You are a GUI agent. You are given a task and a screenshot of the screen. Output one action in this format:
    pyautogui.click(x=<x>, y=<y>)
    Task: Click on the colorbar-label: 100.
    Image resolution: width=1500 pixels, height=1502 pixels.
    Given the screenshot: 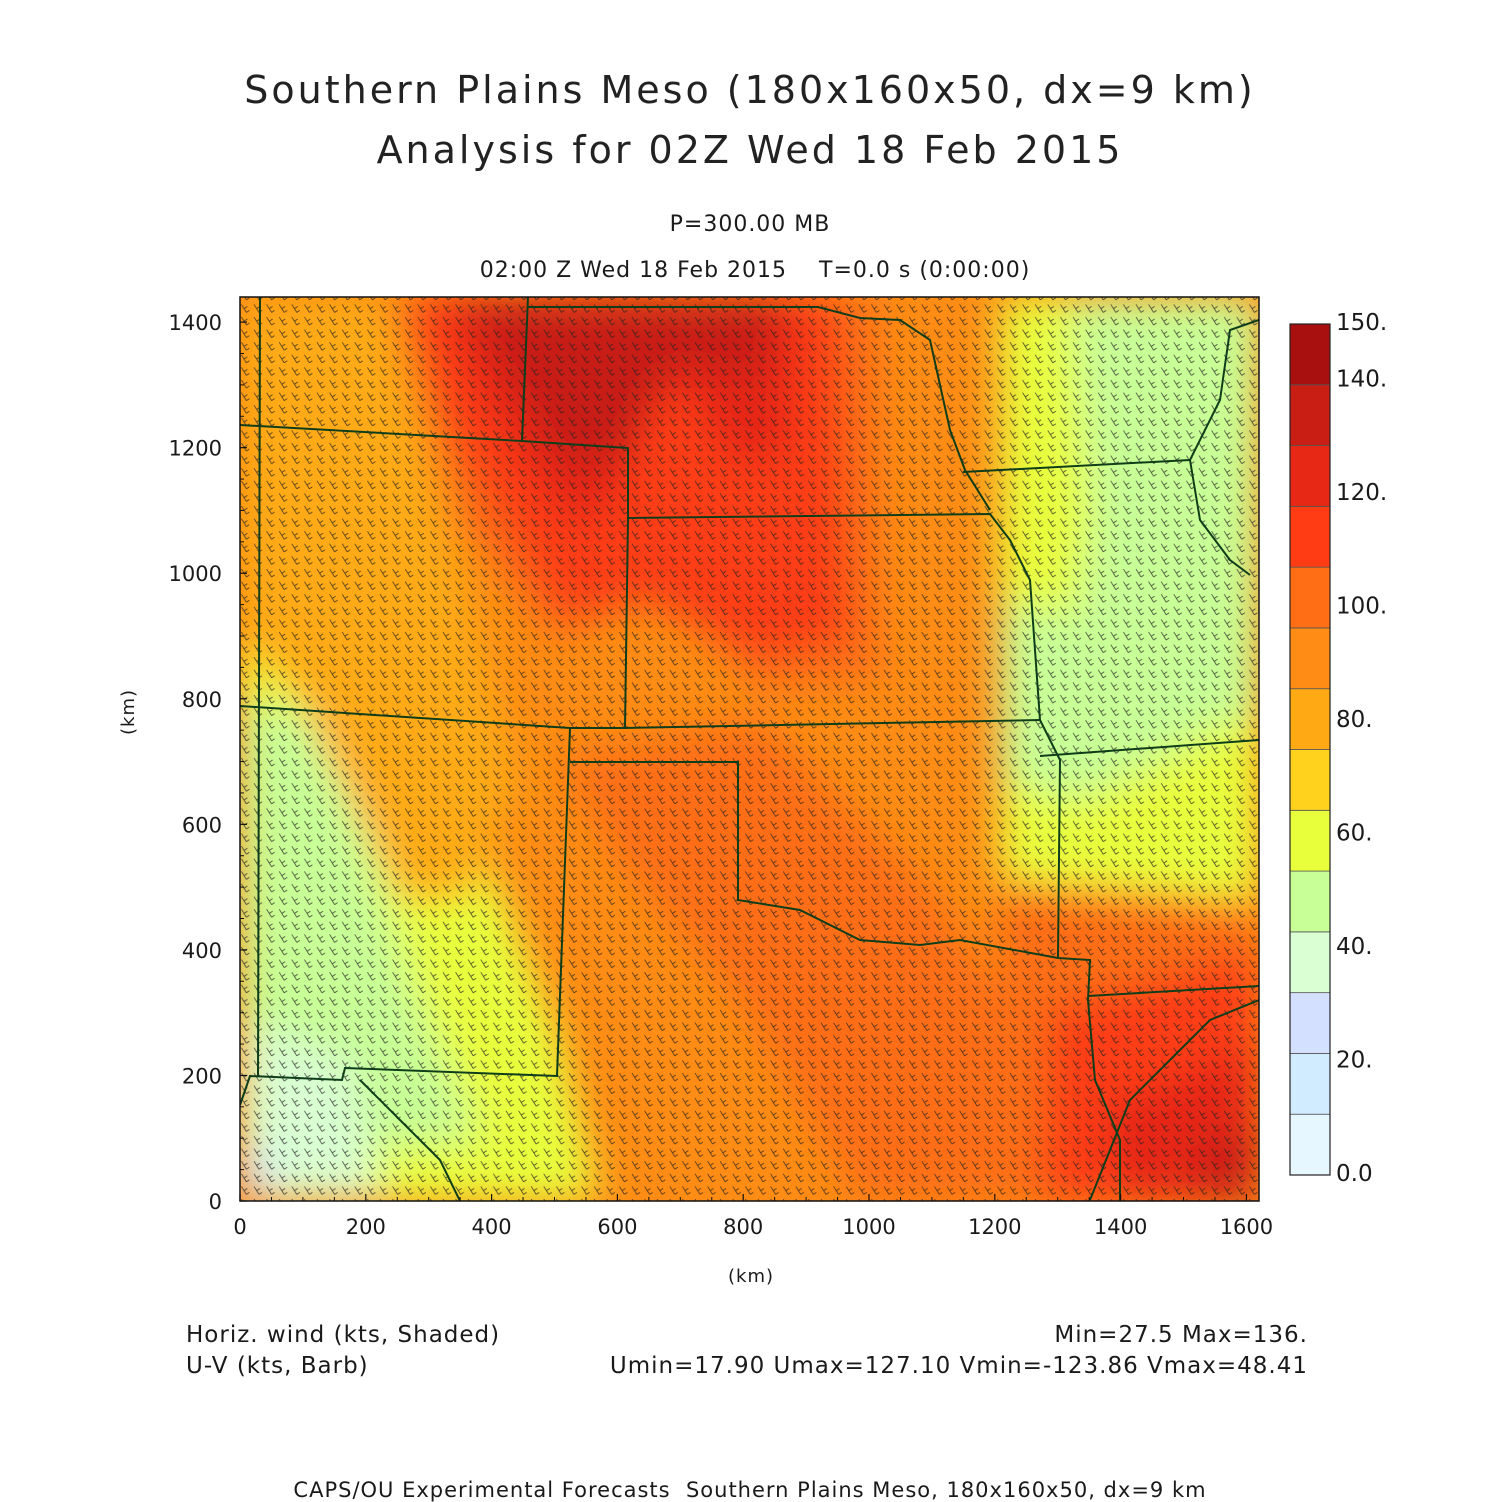 What is the action you would take?
    pyautogui.click(x=1361, y=607)
    